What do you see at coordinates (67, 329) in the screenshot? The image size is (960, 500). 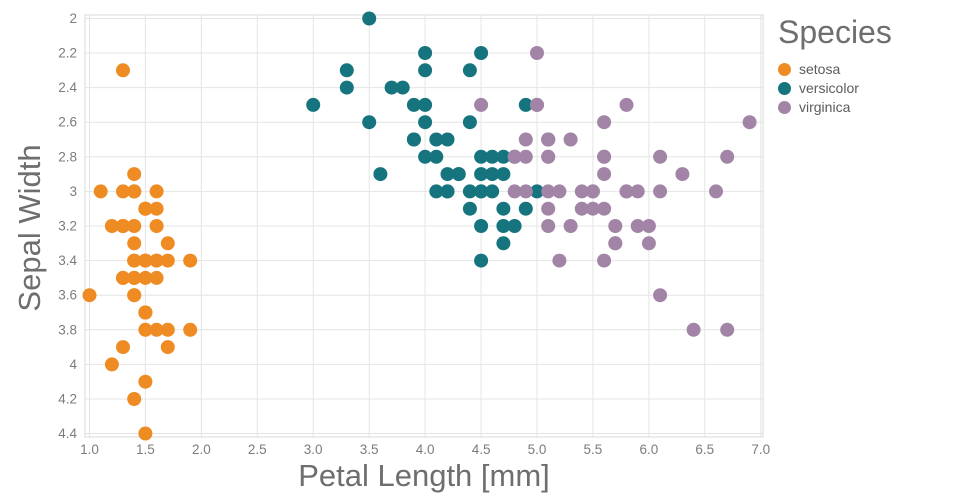 I see `y-tick-label: 3.8` at bounding box center [67, 329].